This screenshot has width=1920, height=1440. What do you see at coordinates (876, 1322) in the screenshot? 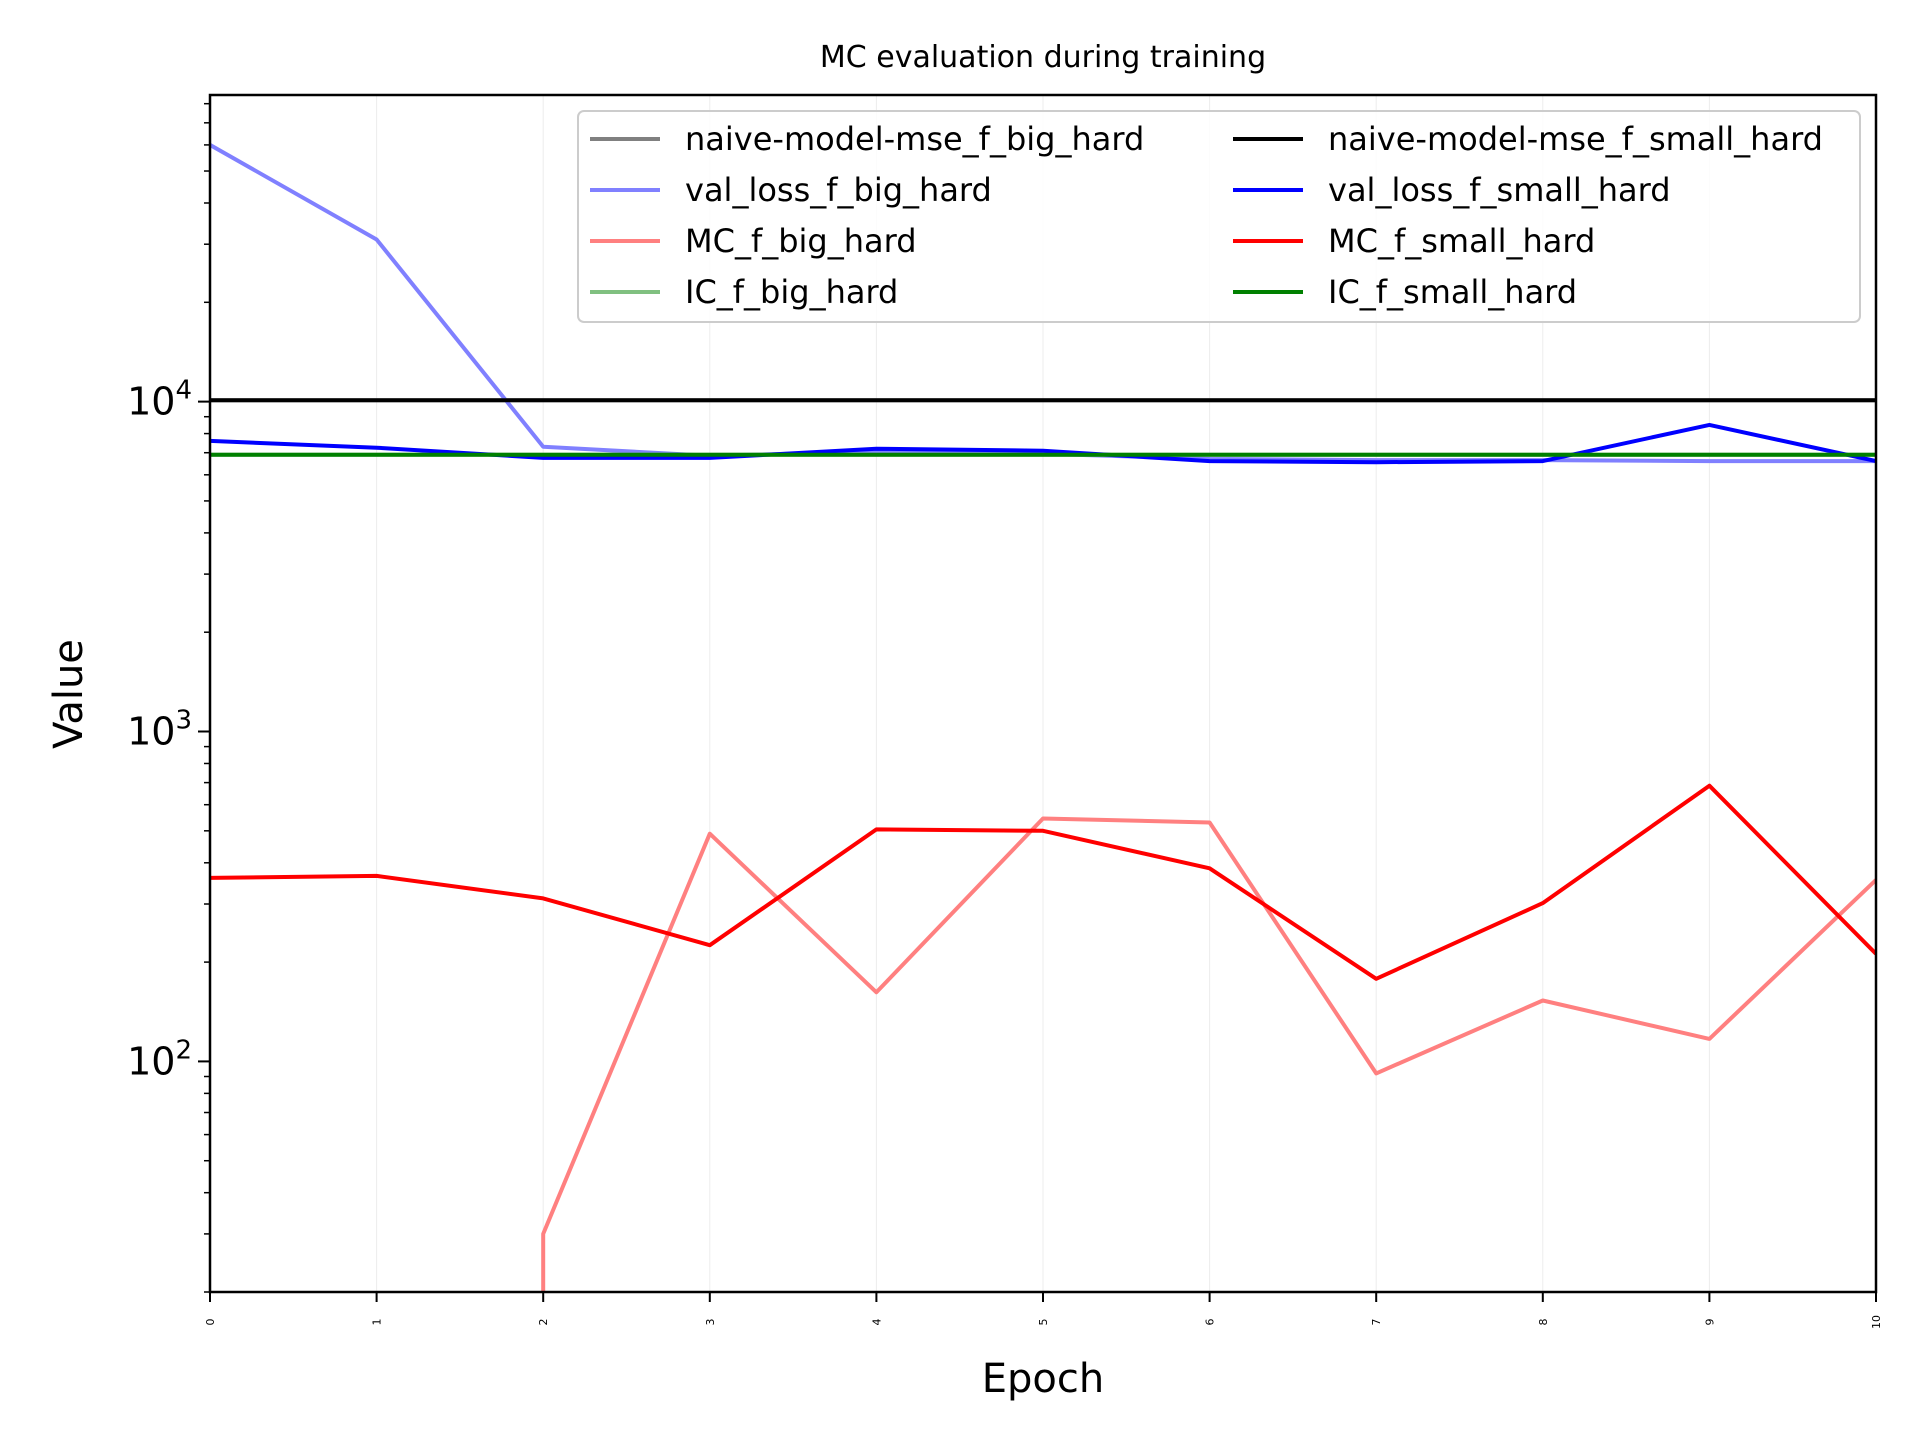
I see `x-tick-label: 4` at bounding box center [876, 1322].